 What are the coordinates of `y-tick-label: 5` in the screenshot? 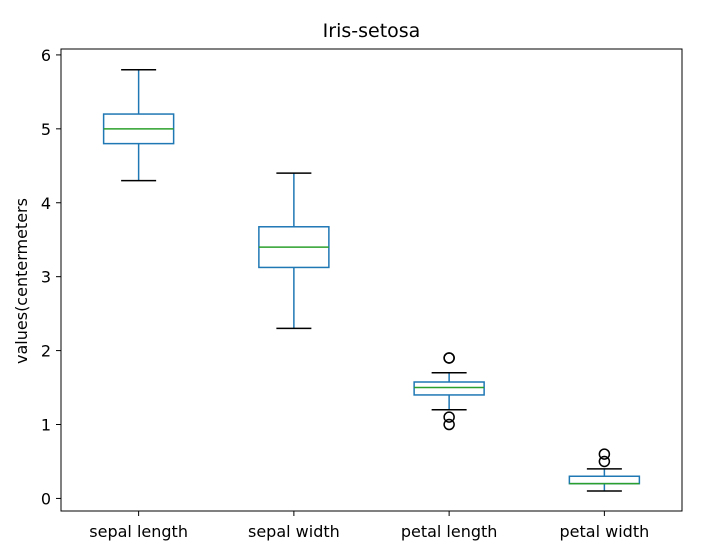 It's located at (46, 129).